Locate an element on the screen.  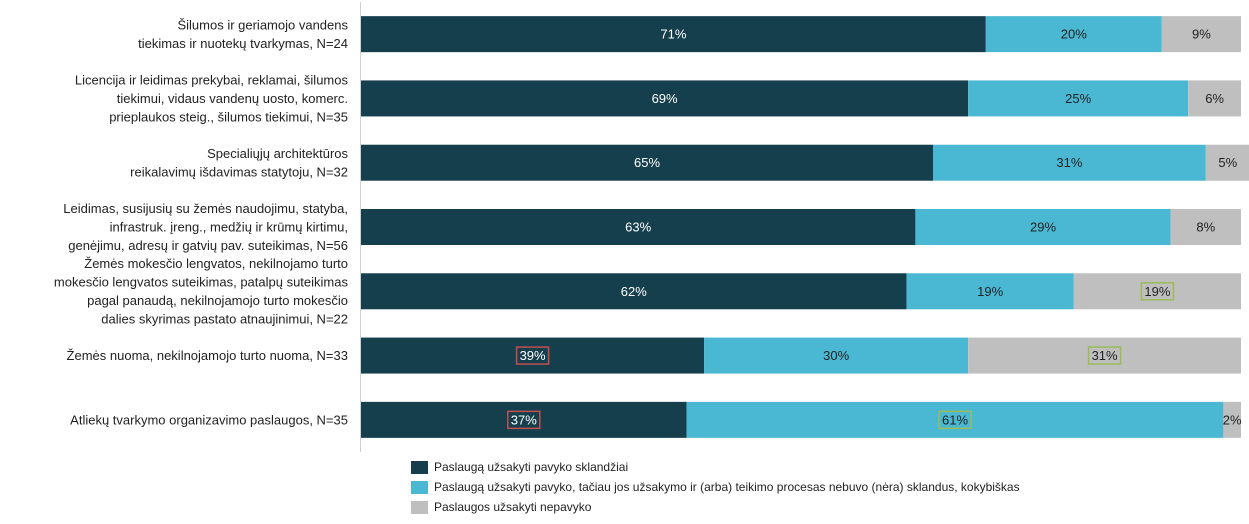
data-label: 2% is located at coordinates (1232, 419).